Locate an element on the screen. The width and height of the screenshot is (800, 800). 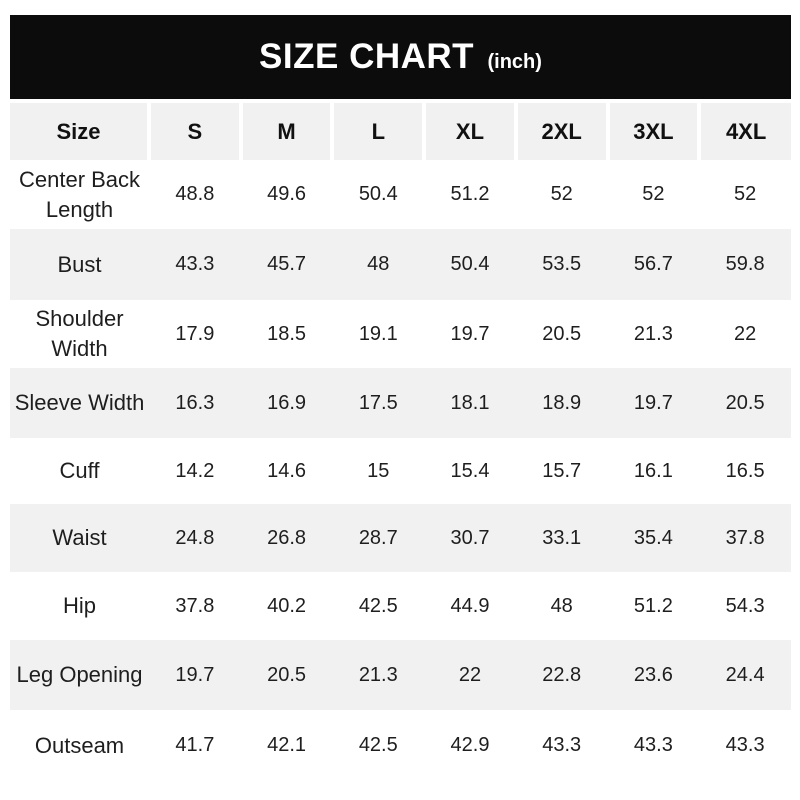
title-line: SIZE CHART (inch) is located at coordinates (400, 57).